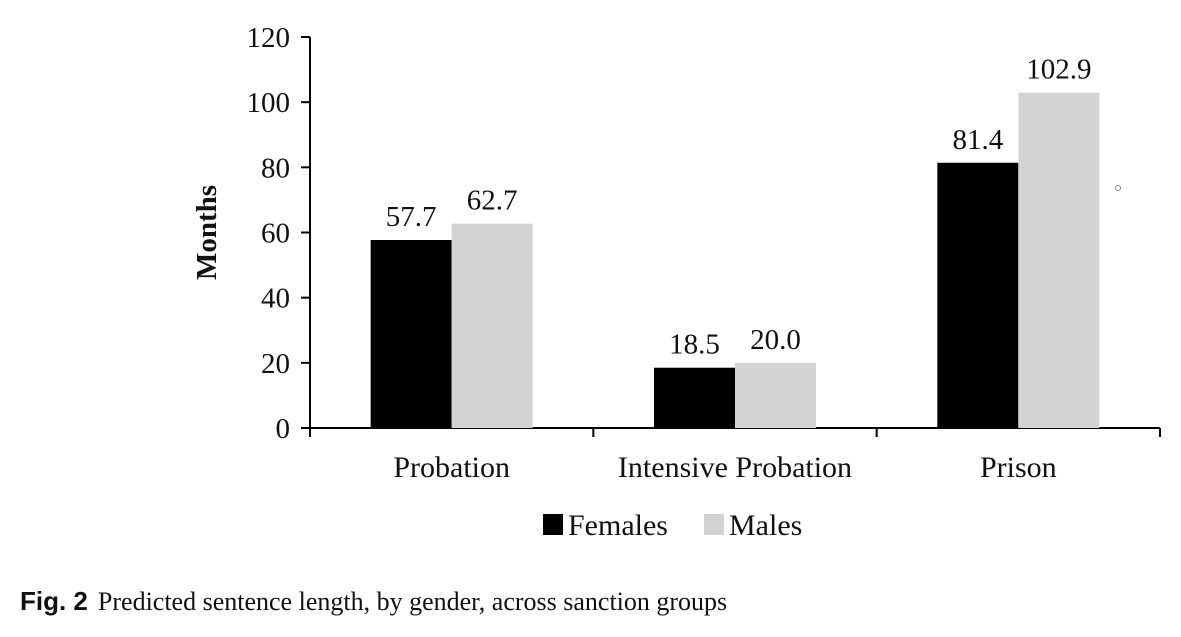  What do you see at coordinates (694, 345) in the screenshot?
I see `data-label: 18.5` at bounding box center [694, 345].